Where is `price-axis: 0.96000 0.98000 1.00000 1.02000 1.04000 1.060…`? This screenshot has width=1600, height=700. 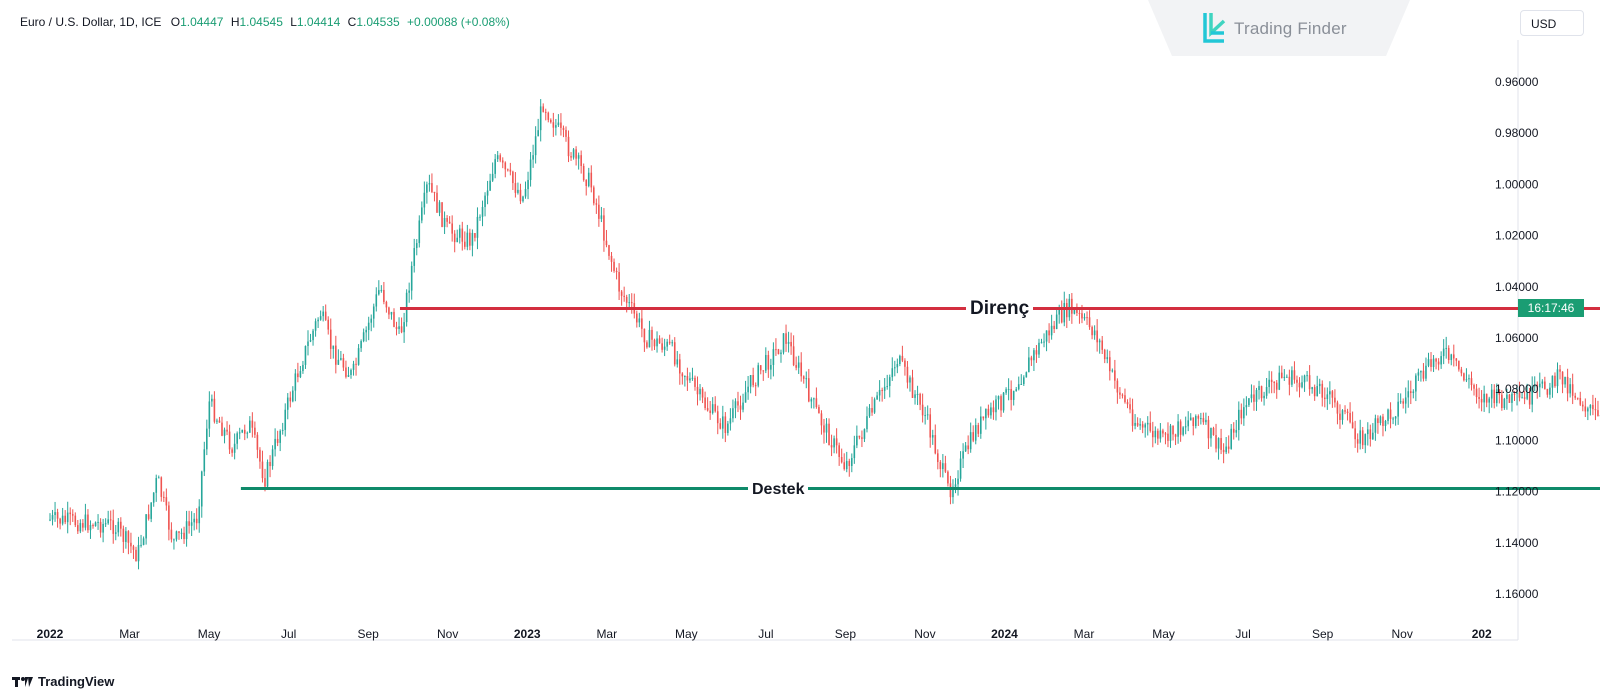
price-axis: 0.96000 0.98000 1.00000 1.02000 1.04000 1.060… is located at coordinates (1517, 338).